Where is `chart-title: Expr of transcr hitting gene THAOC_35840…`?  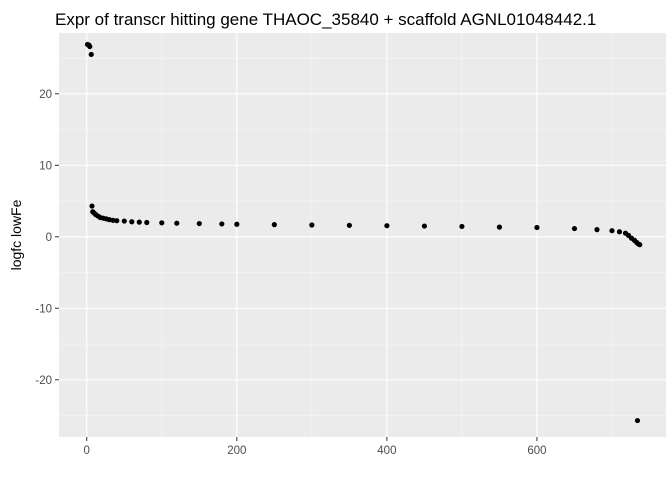
chart-title: Expr of transcr hitting gene THAOC_35840… is located at coordinates (325, 19).